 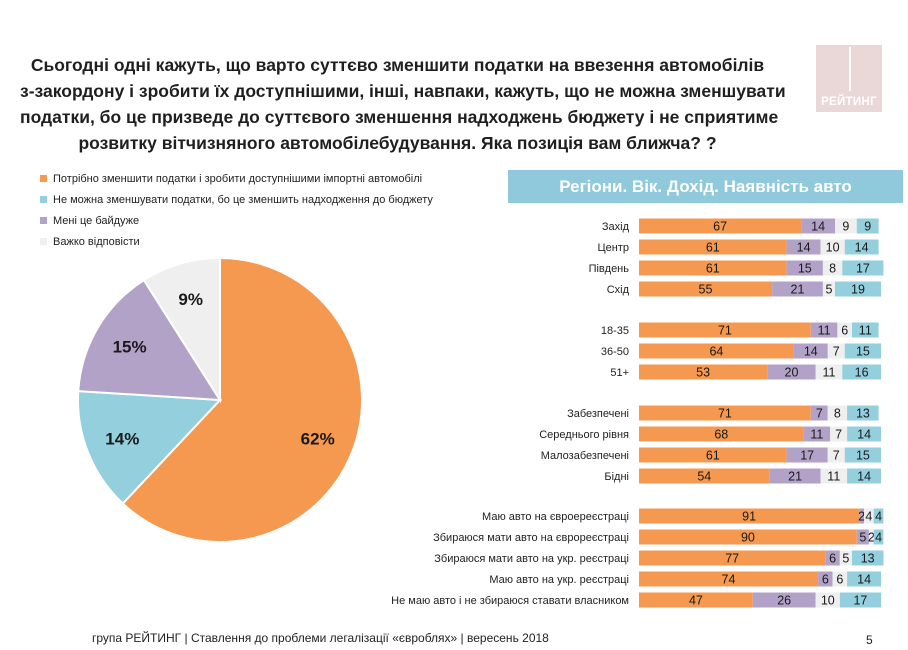 I want to click on bar-category-label: Збираюся мати авто на укр. реєстраці, so click(x=531, y=559).